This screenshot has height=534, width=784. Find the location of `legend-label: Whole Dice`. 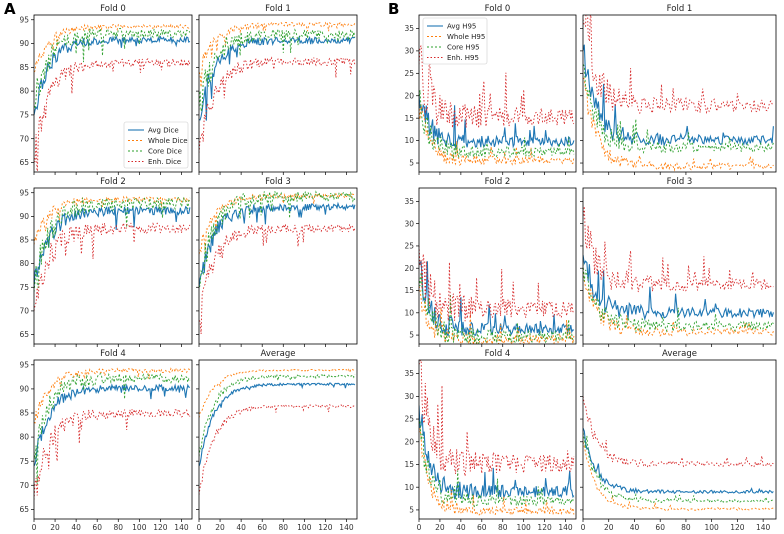

legend-label: Whole Dice is located at coordinates (168, 141).